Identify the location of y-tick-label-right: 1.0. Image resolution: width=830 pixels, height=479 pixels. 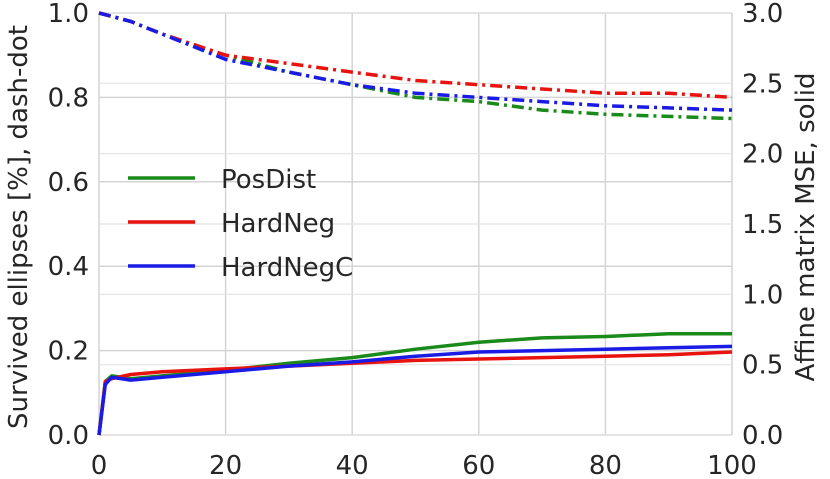
(762, 295).